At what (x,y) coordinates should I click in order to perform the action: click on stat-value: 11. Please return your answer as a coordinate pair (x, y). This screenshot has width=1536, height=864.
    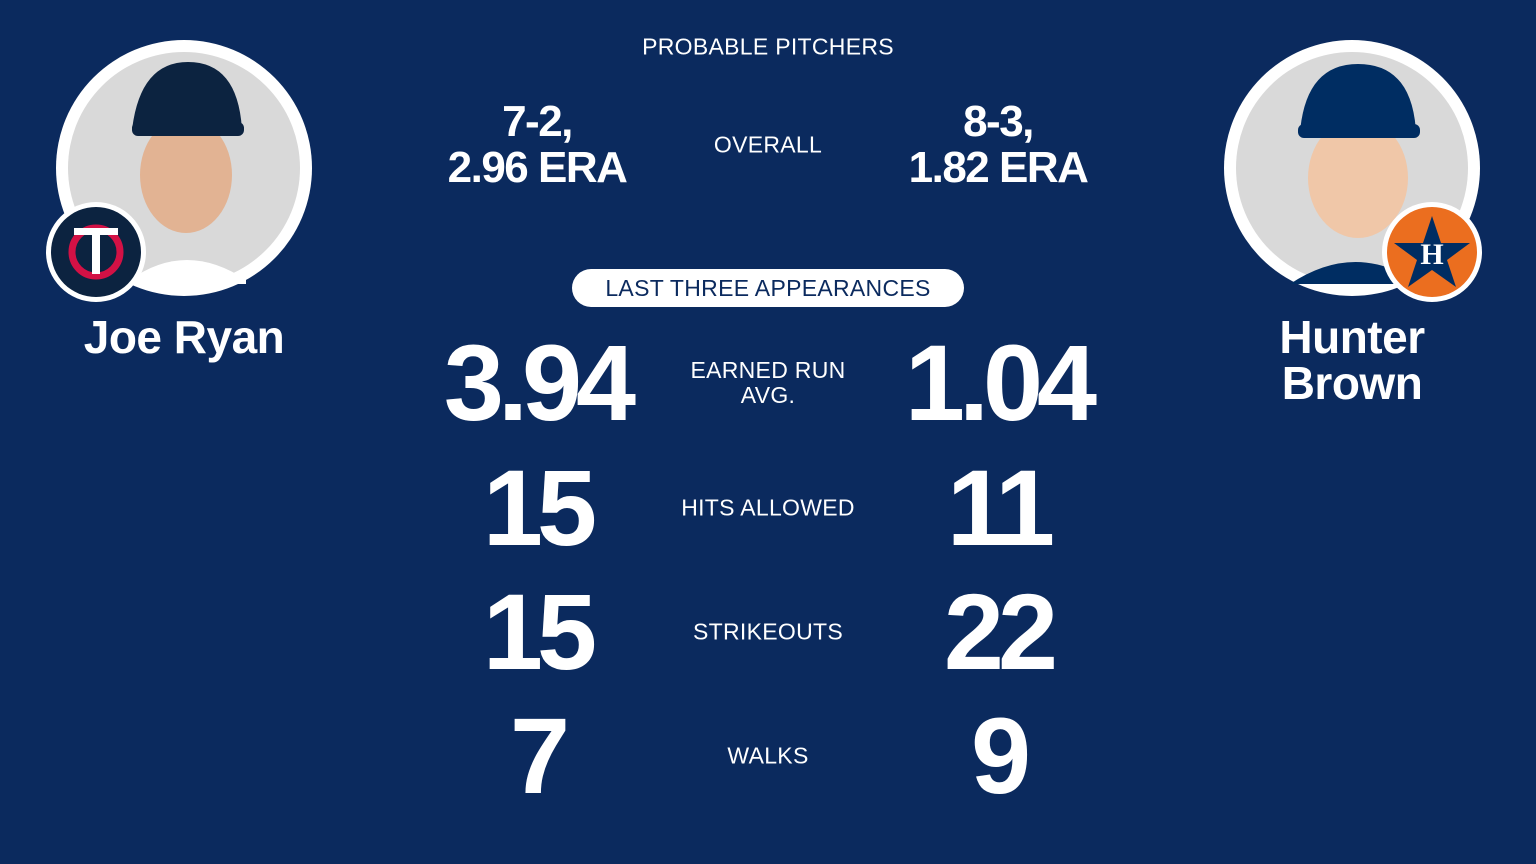
    Looking at the image, I should click on (1000, 507).